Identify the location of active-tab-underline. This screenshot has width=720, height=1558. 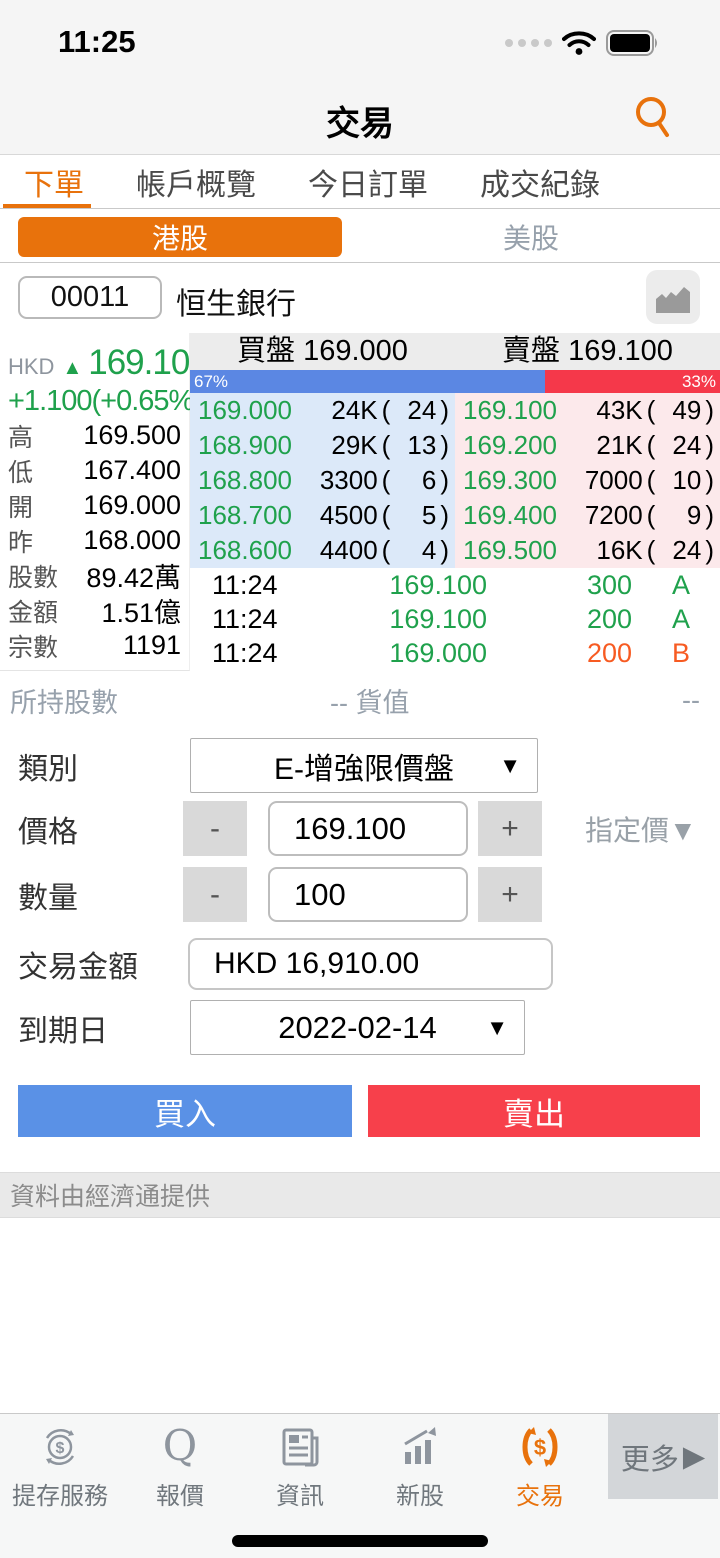
(47, 206).